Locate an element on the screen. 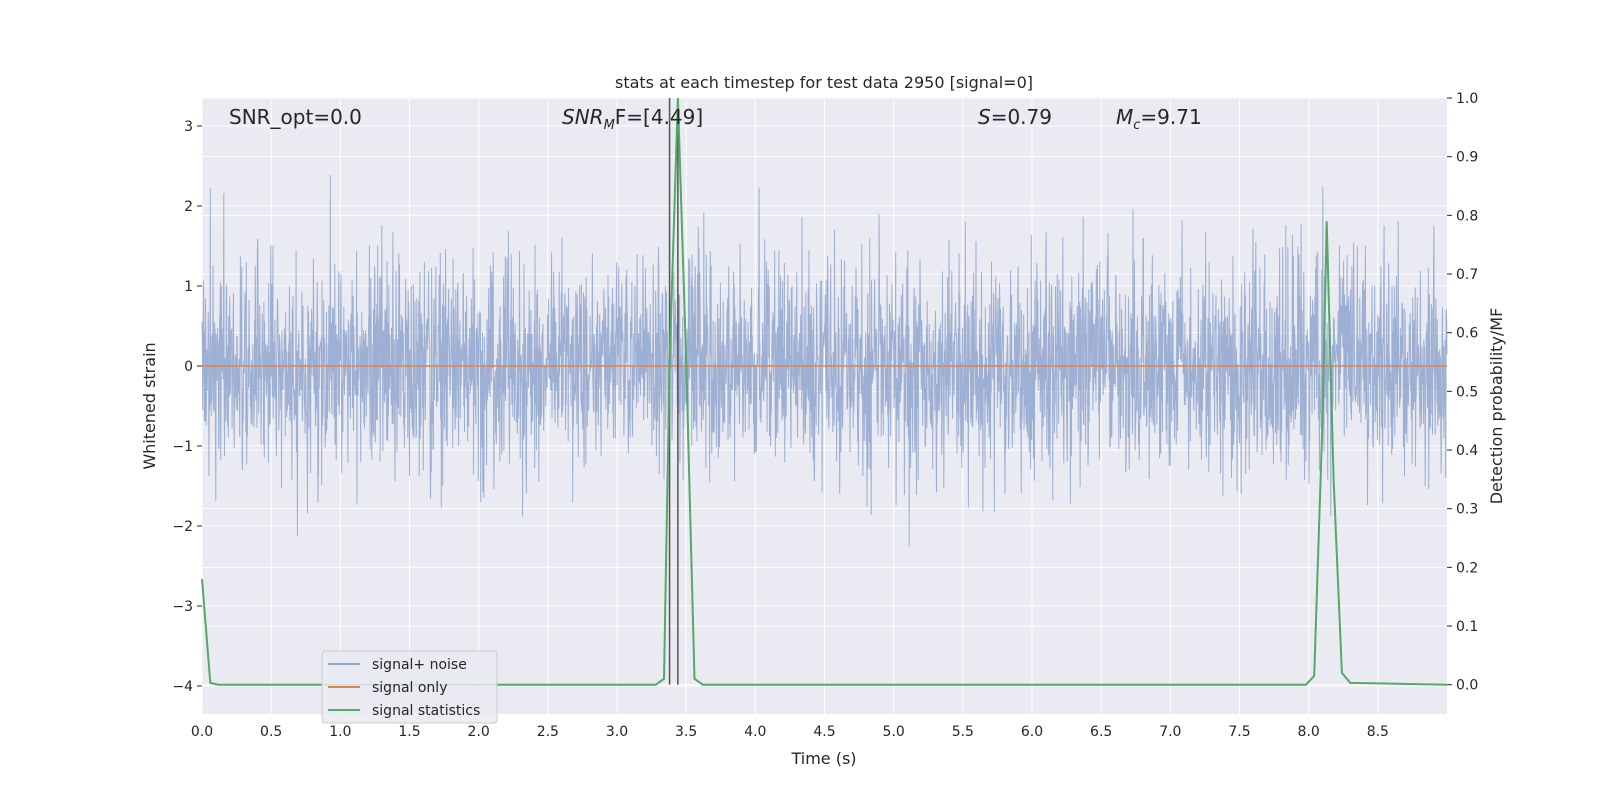  mc-value: =9.71 is located at coordinates (1170, 117).